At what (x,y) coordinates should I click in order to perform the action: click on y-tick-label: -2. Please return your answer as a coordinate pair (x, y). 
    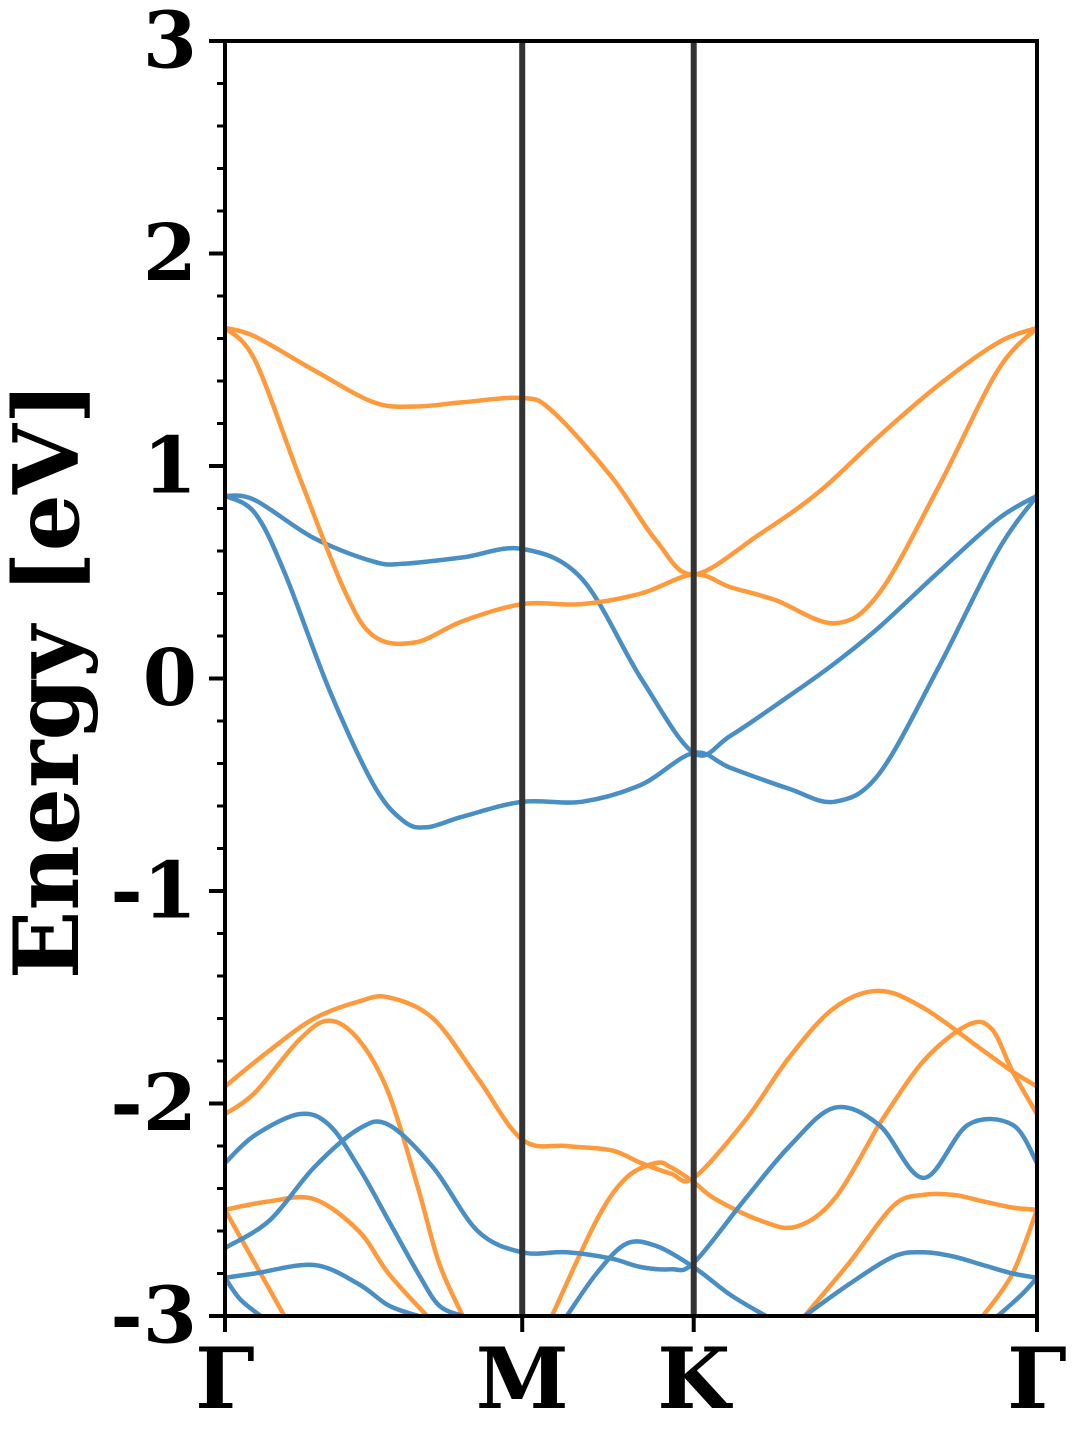
    Looking at the image, I should click on (153, 1103).